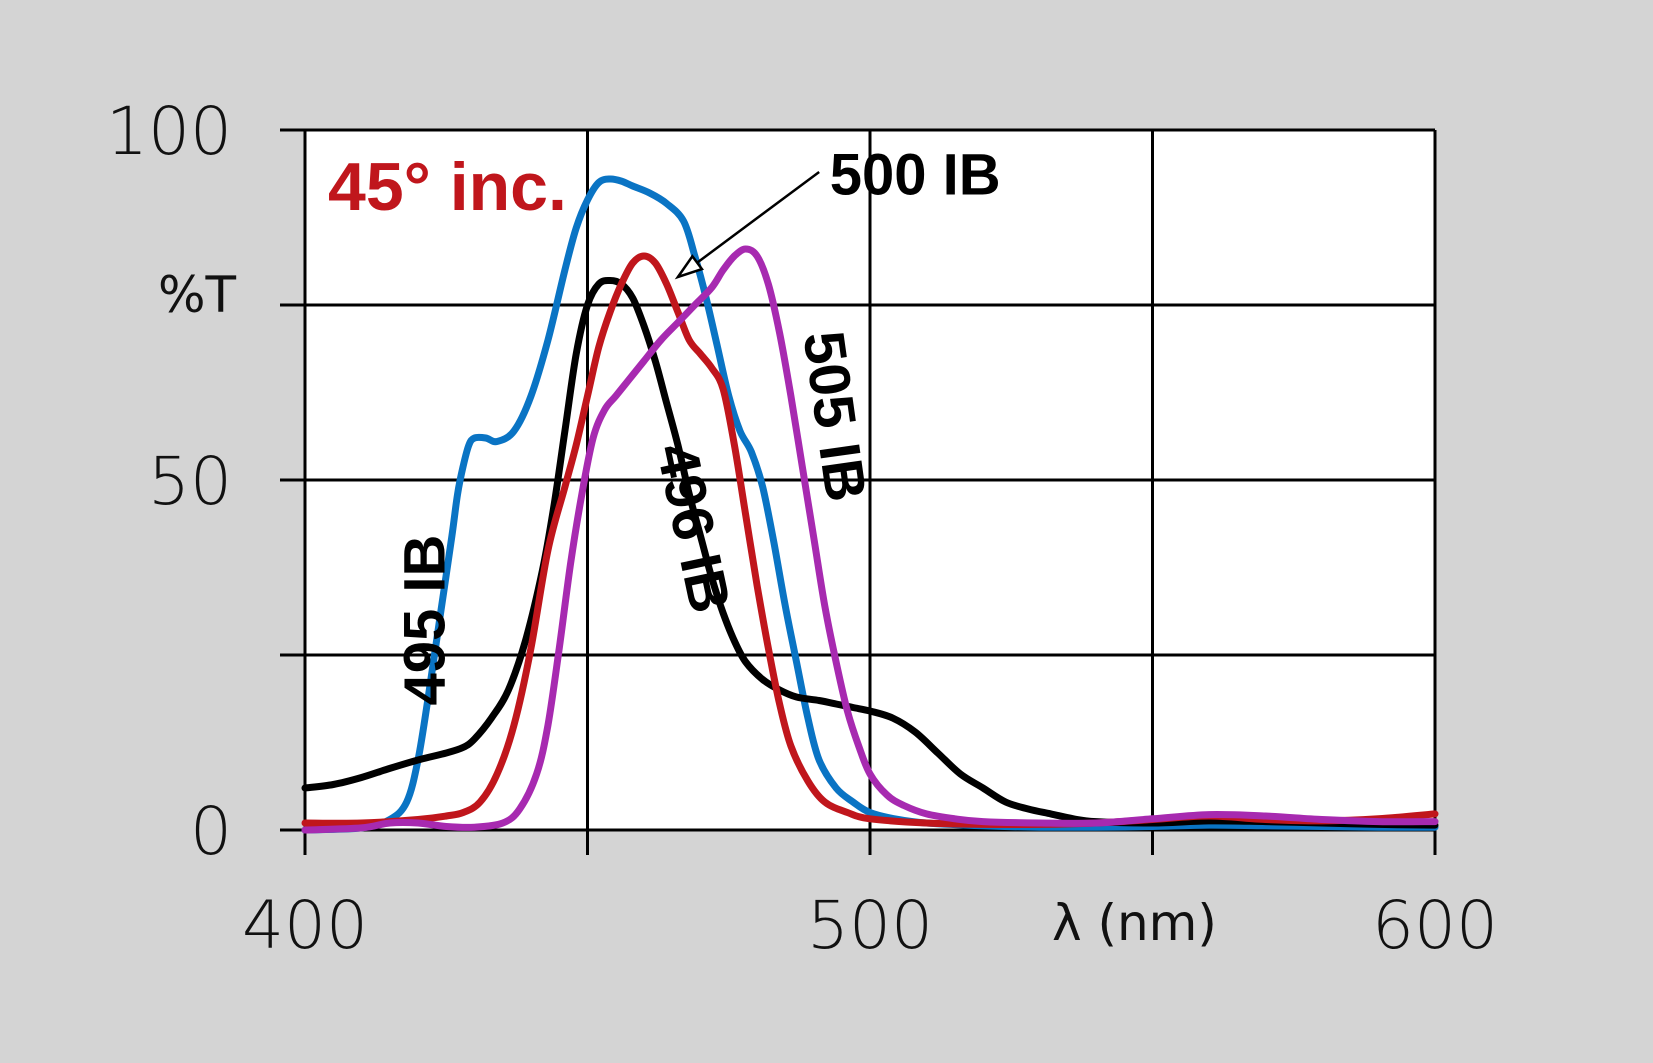 The image size is (1653, 1063). What do you see at coordinates (197, 295) in the screenshot?
I see `y-axis-label: %T` at bounding box center [197, 295].